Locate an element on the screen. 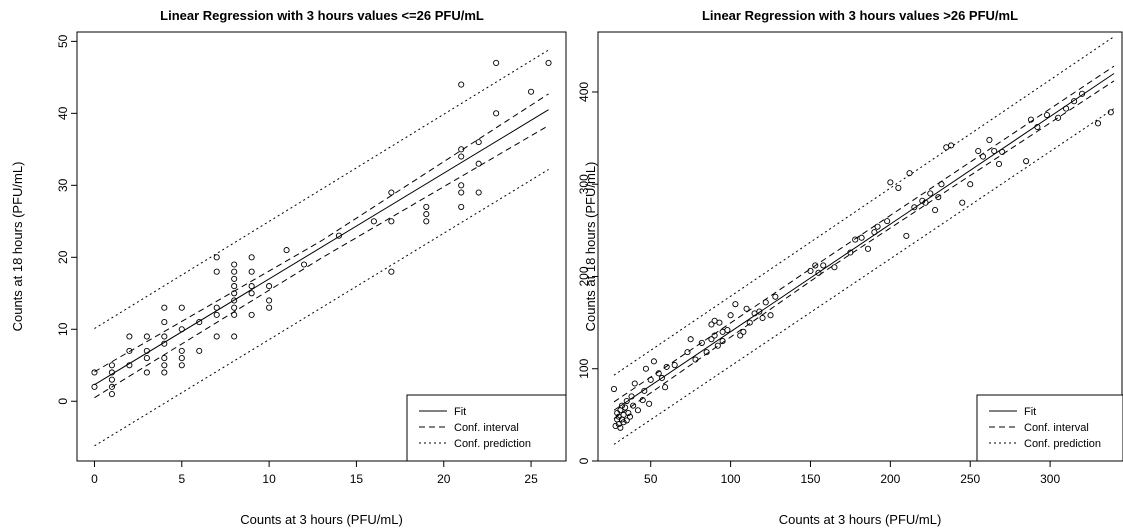 This screenshot has width=1123, height=531. y-tick-label: 300 is located at coordinates (584, 184).